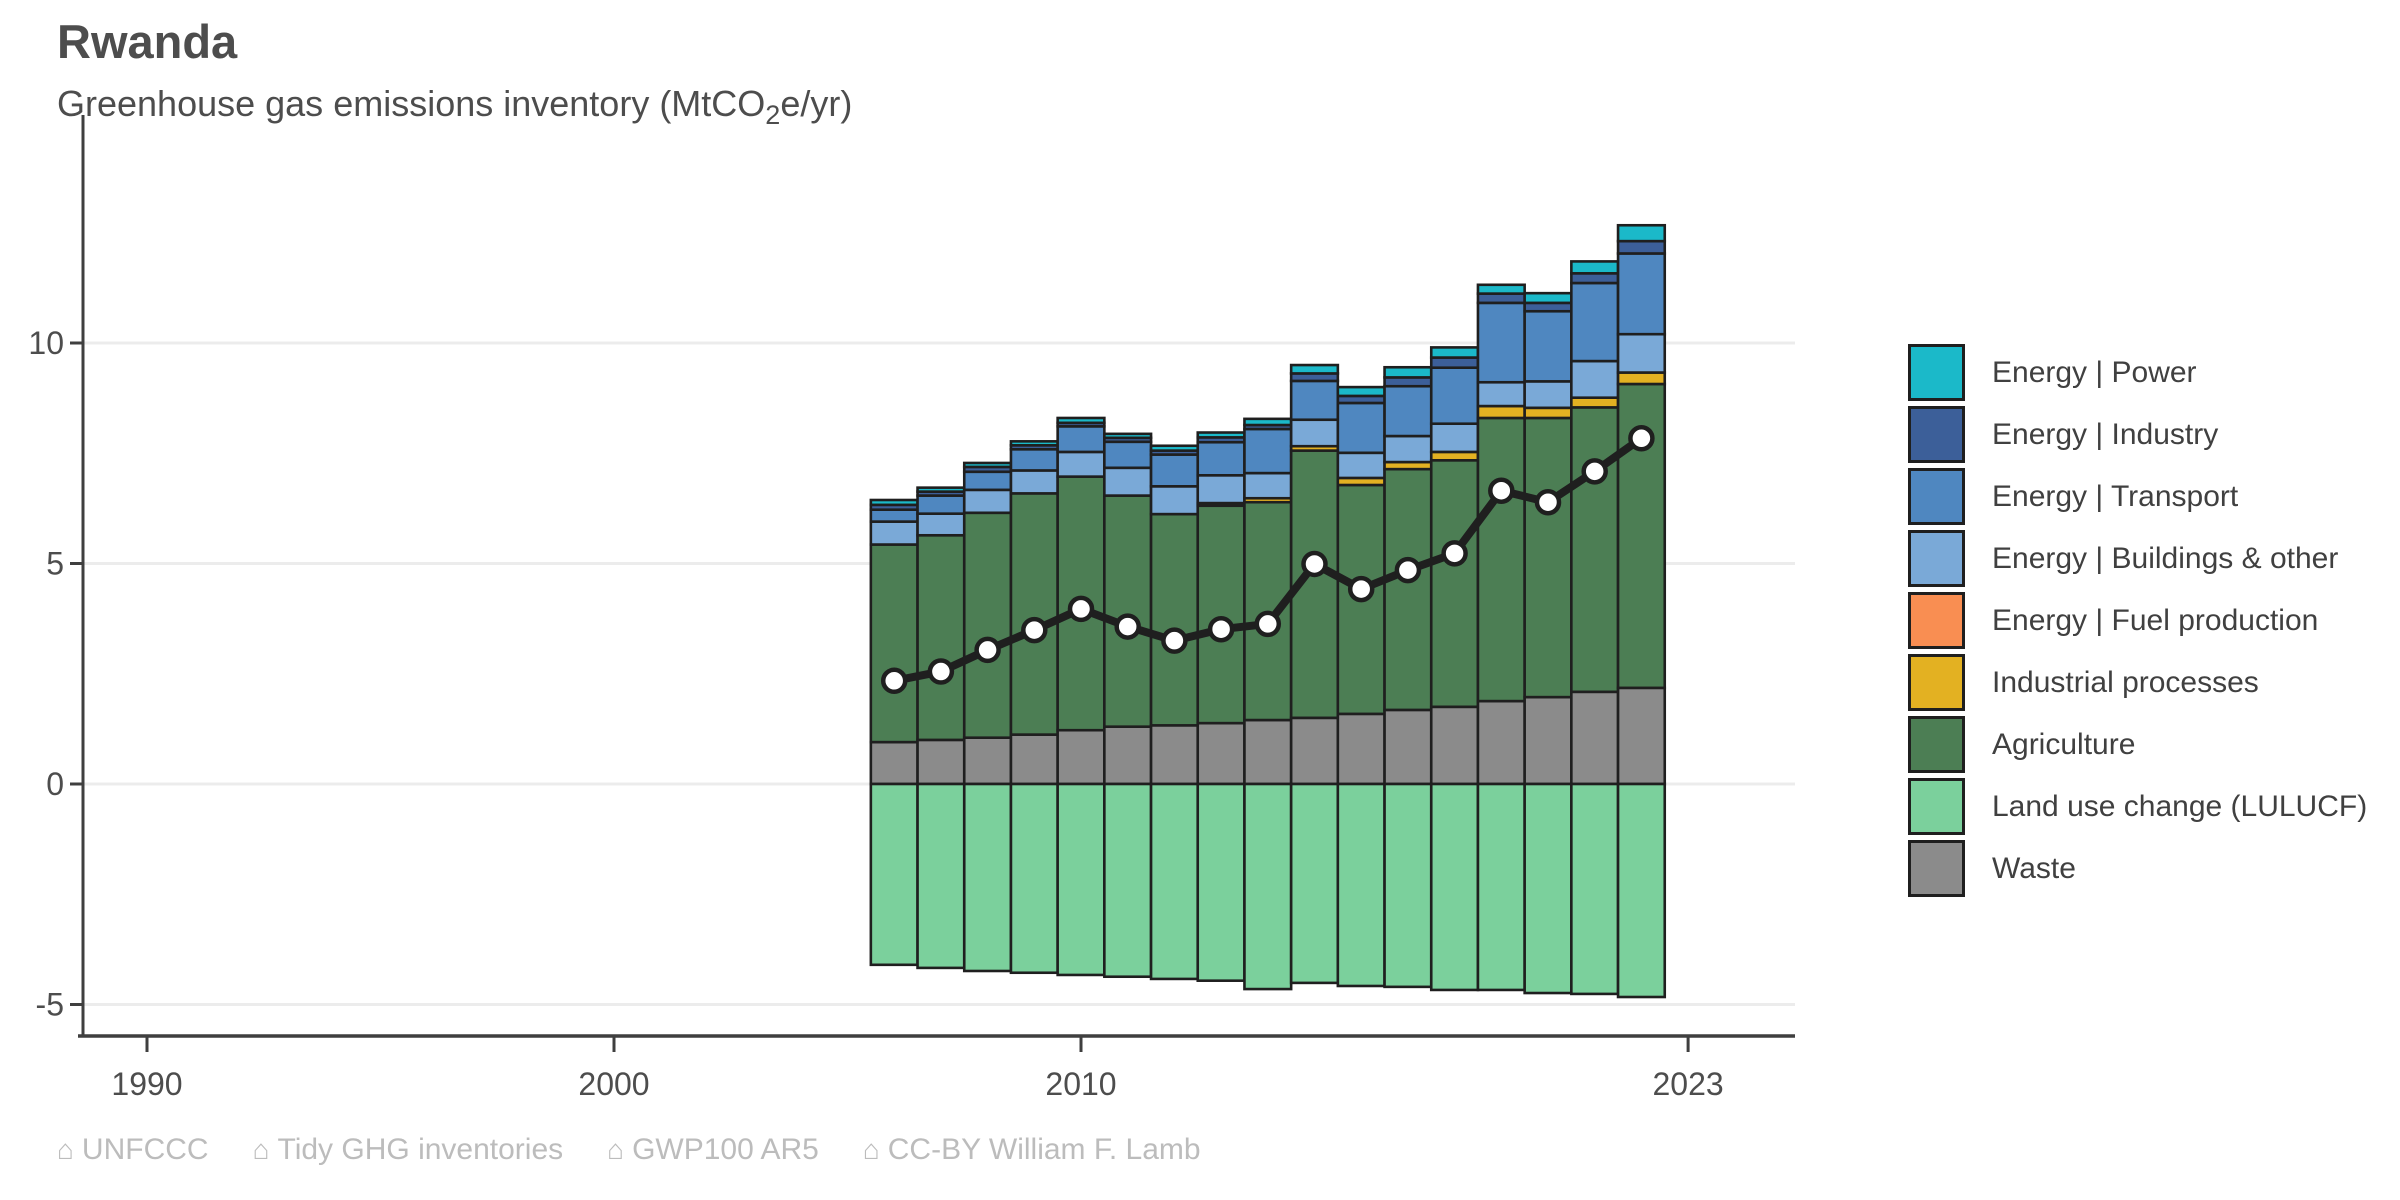  Describe the element at coordinates (147, 41) in the screenshot. I see `page-title: Rwanda` at that location.